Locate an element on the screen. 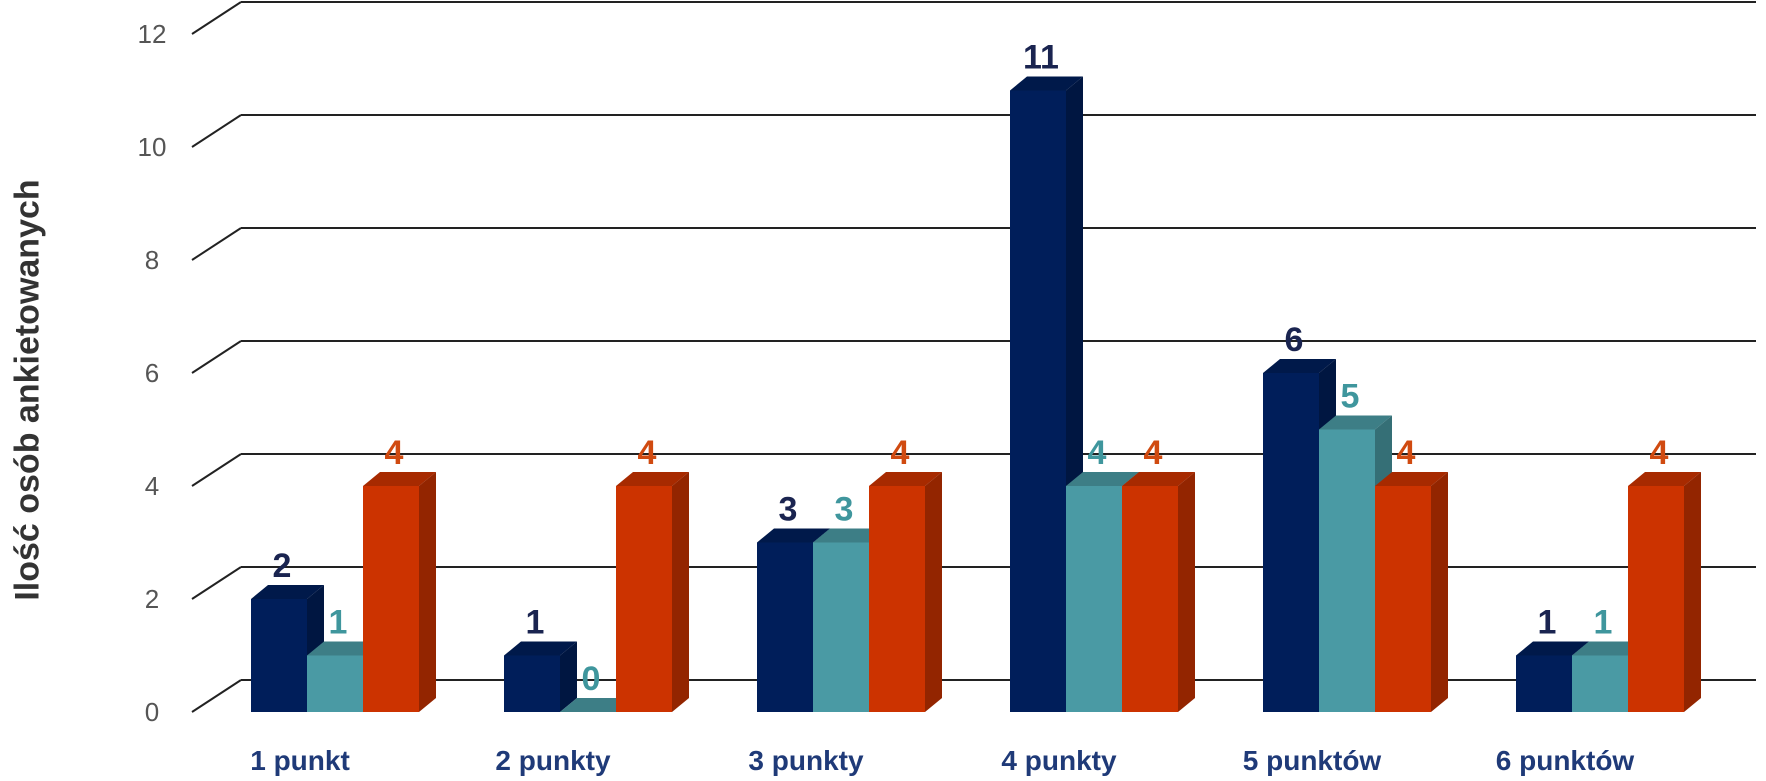 The image size is (1766, 781). y-tick-label: 10 is located at coordinates (152, 147).